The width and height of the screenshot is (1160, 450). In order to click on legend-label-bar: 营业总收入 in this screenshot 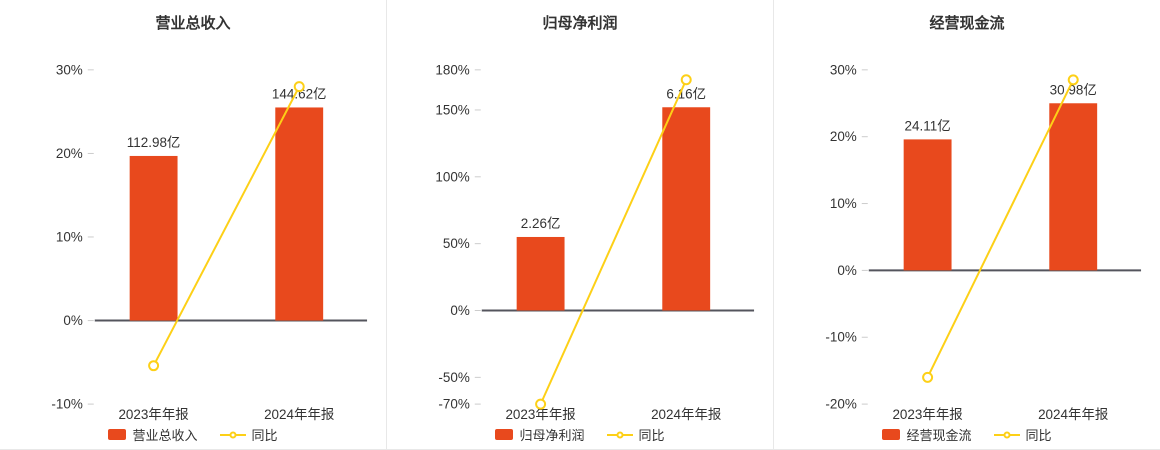, I will do `click(165, 435)`.